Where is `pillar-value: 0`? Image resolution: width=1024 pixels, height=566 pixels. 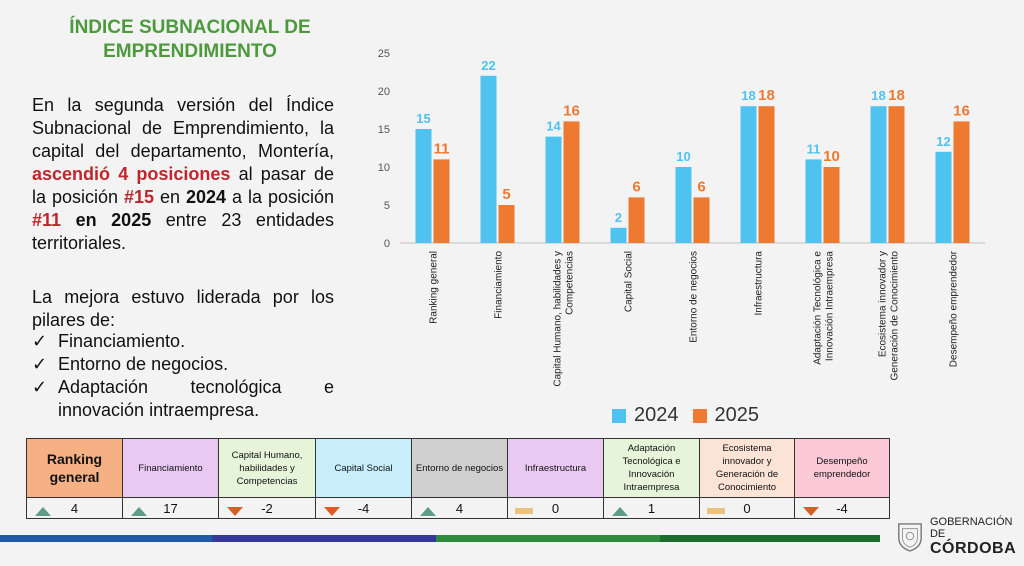 pillar-value: 0 is located at coordinates (747, 508).